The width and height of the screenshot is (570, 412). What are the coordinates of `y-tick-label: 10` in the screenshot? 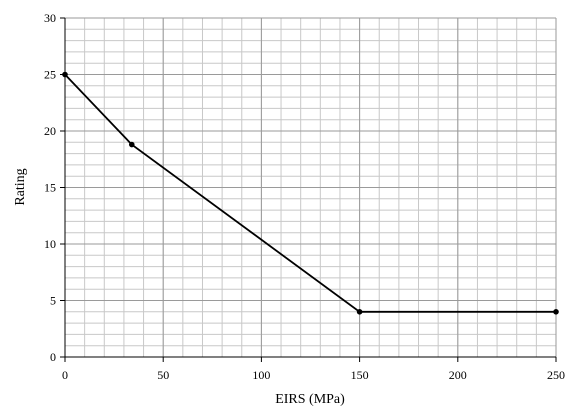 It's located at (50, 244).